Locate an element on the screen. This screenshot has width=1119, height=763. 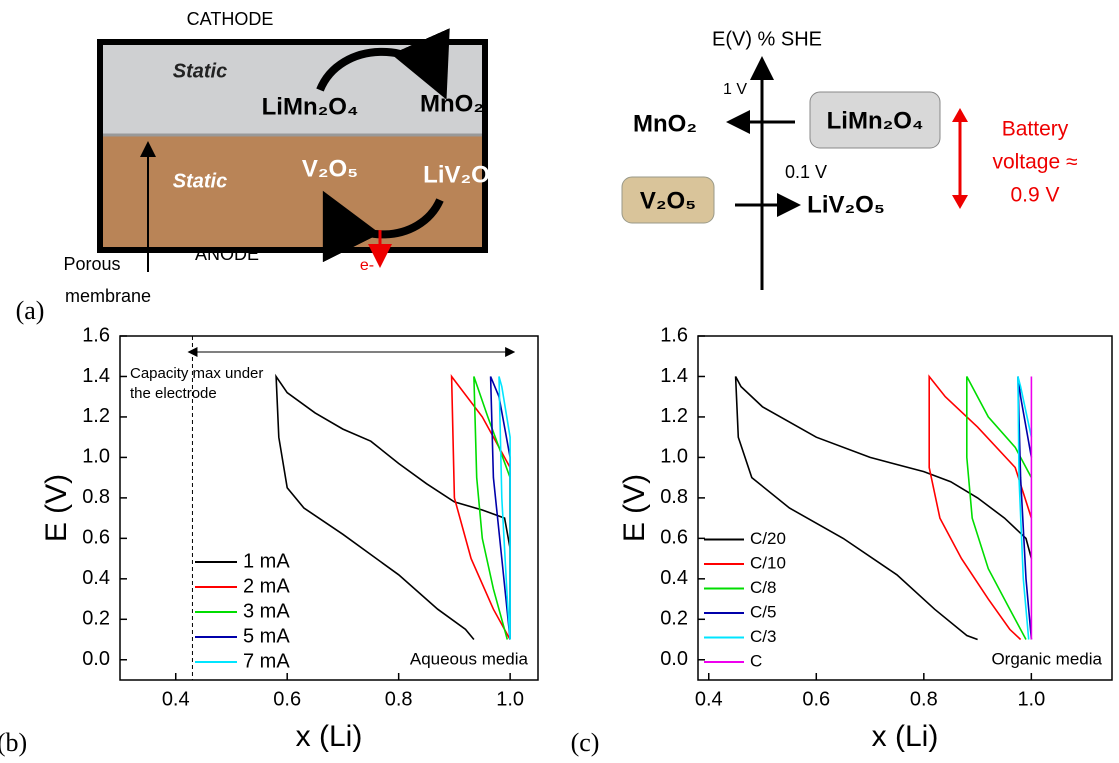
legend-label: 1 mA is located at coordinates (266, 561).